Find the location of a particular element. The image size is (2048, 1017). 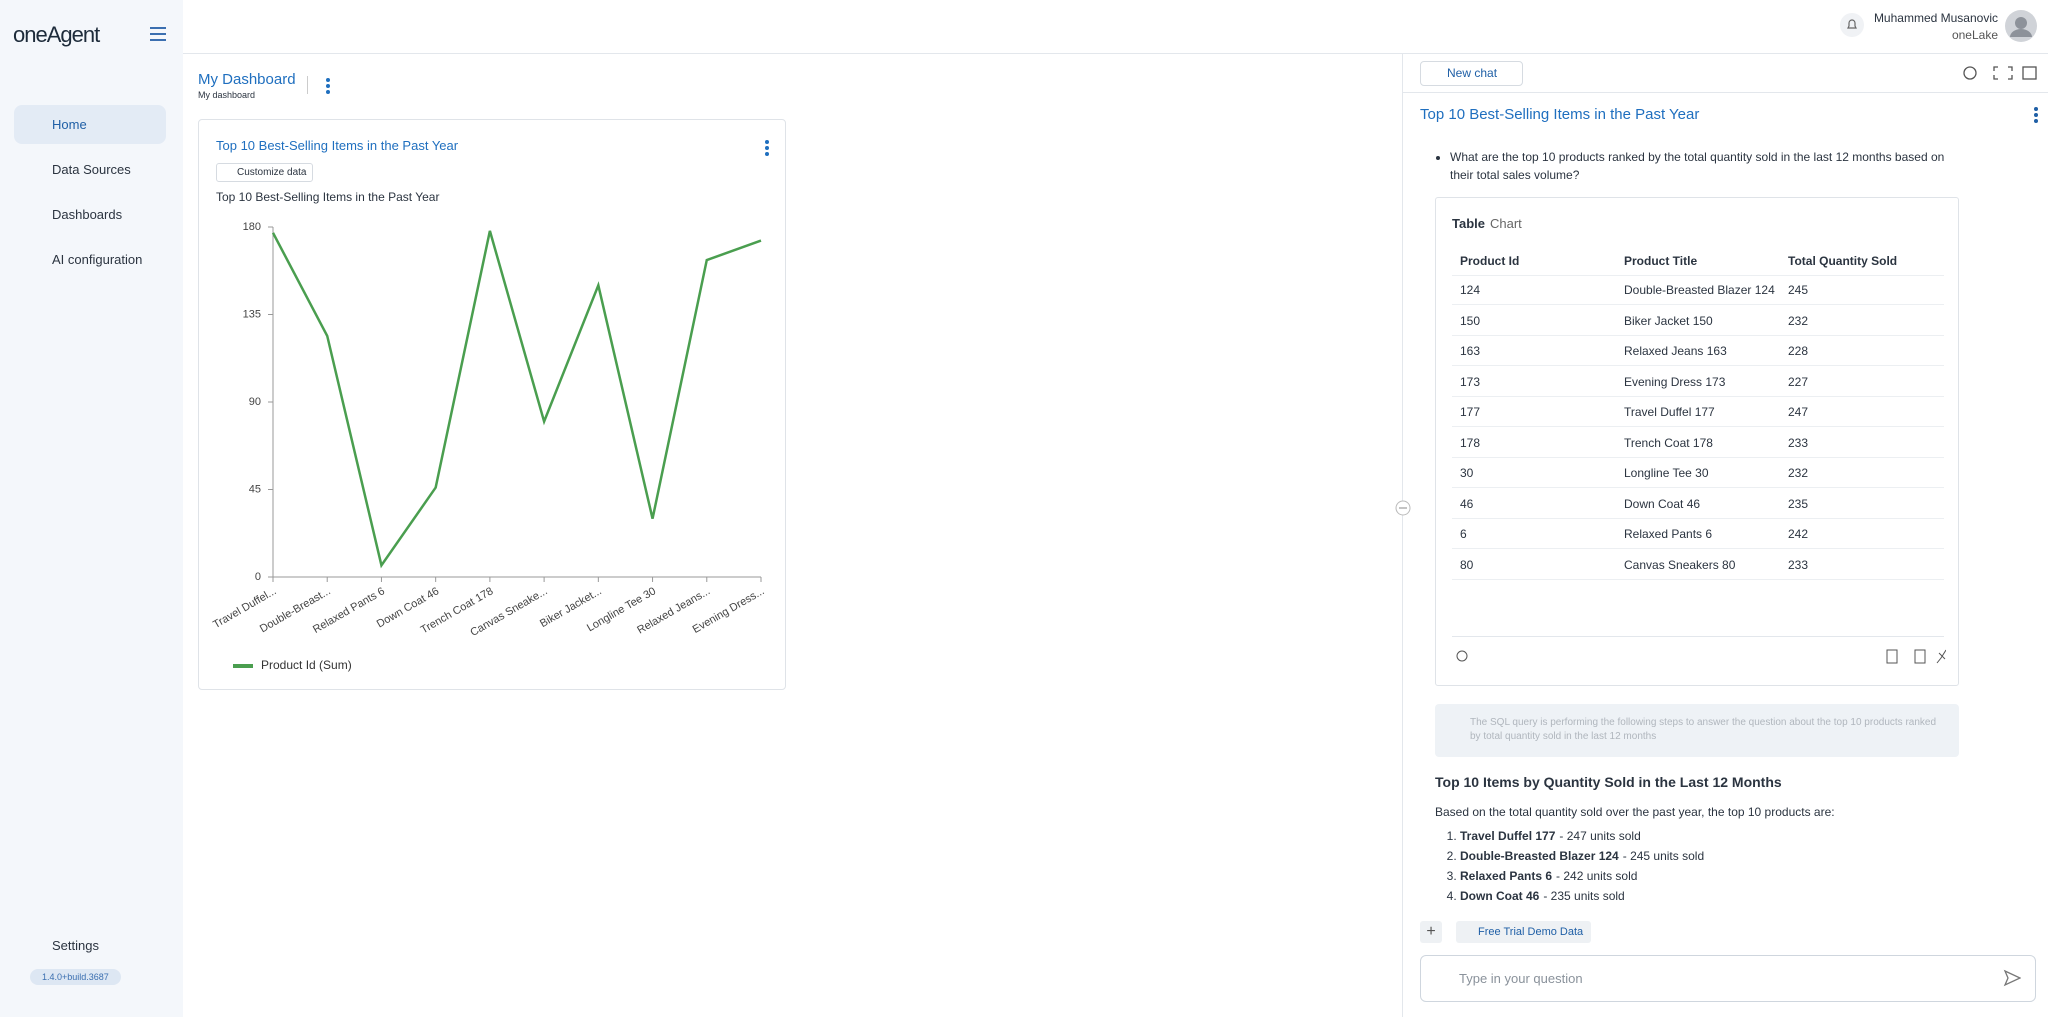

table-cell: 163 is located at coordinates (1470, 351).